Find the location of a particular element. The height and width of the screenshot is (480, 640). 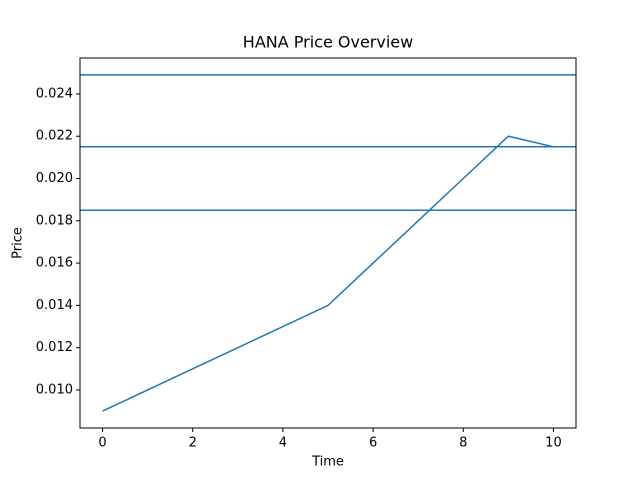

y-tick-label: 0.018 is located at coordinates (54, 220).